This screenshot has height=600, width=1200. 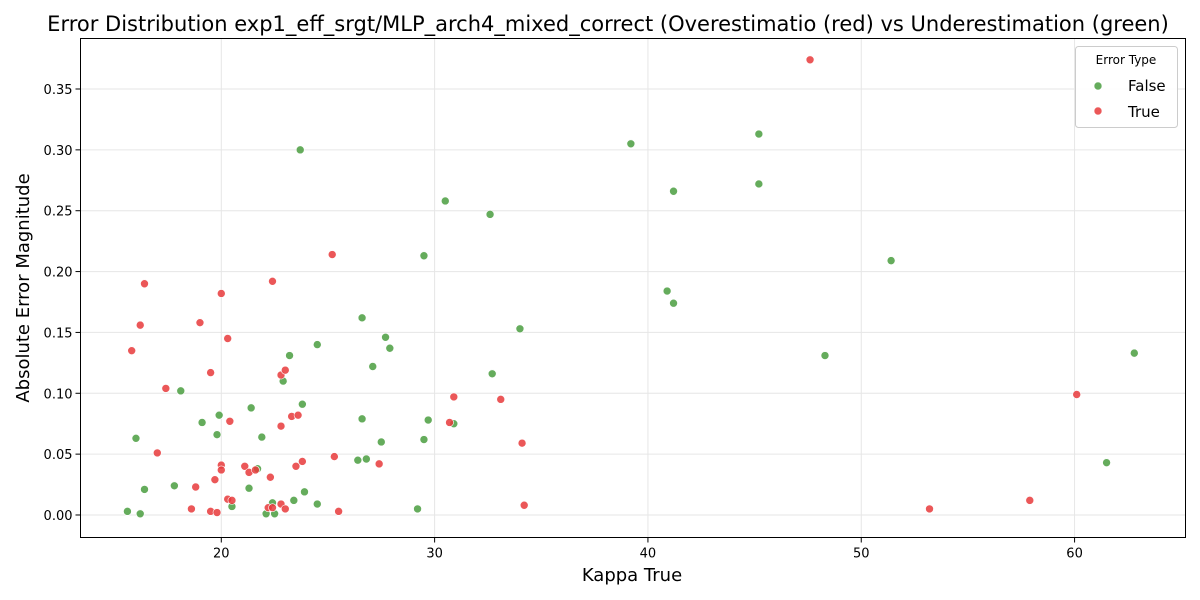 I want to click on y-tick-label: 0.25, so click(x=58, y=212).